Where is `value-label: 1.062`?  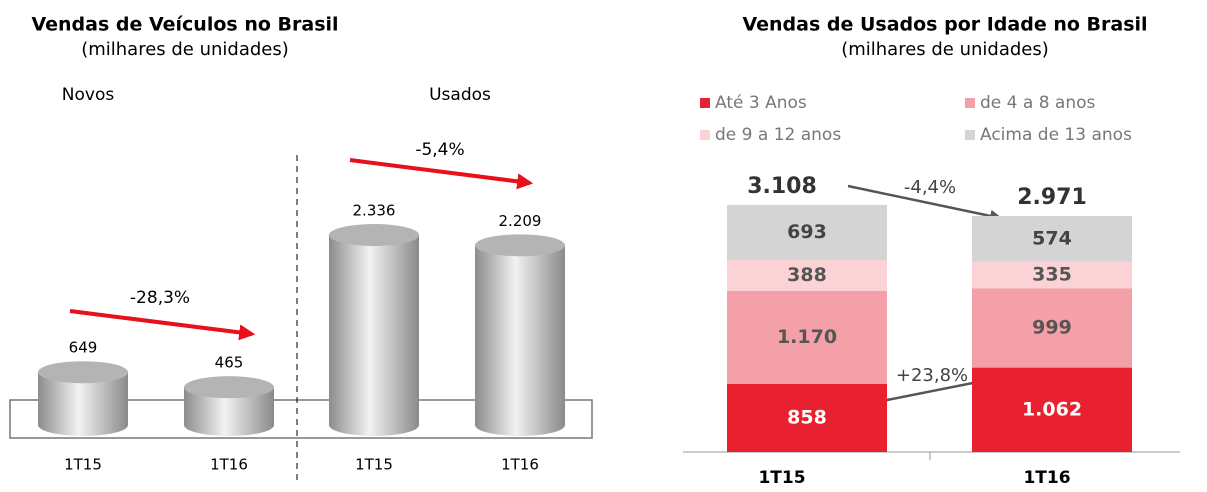 value-label: 1.062 is located at coordinates (1052, 409).